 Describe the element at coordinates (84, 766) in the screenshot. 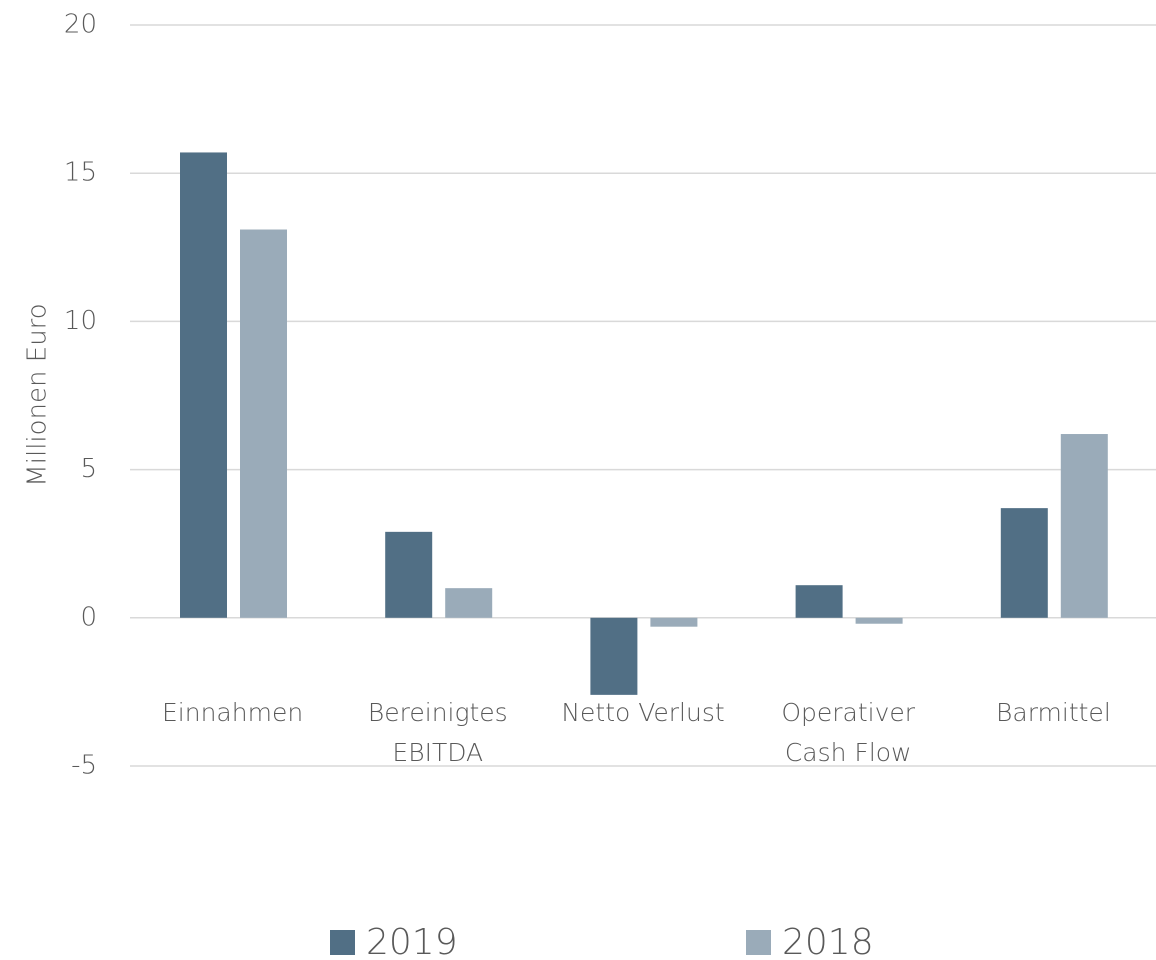

I see `y-tick-label: -5` at that location.